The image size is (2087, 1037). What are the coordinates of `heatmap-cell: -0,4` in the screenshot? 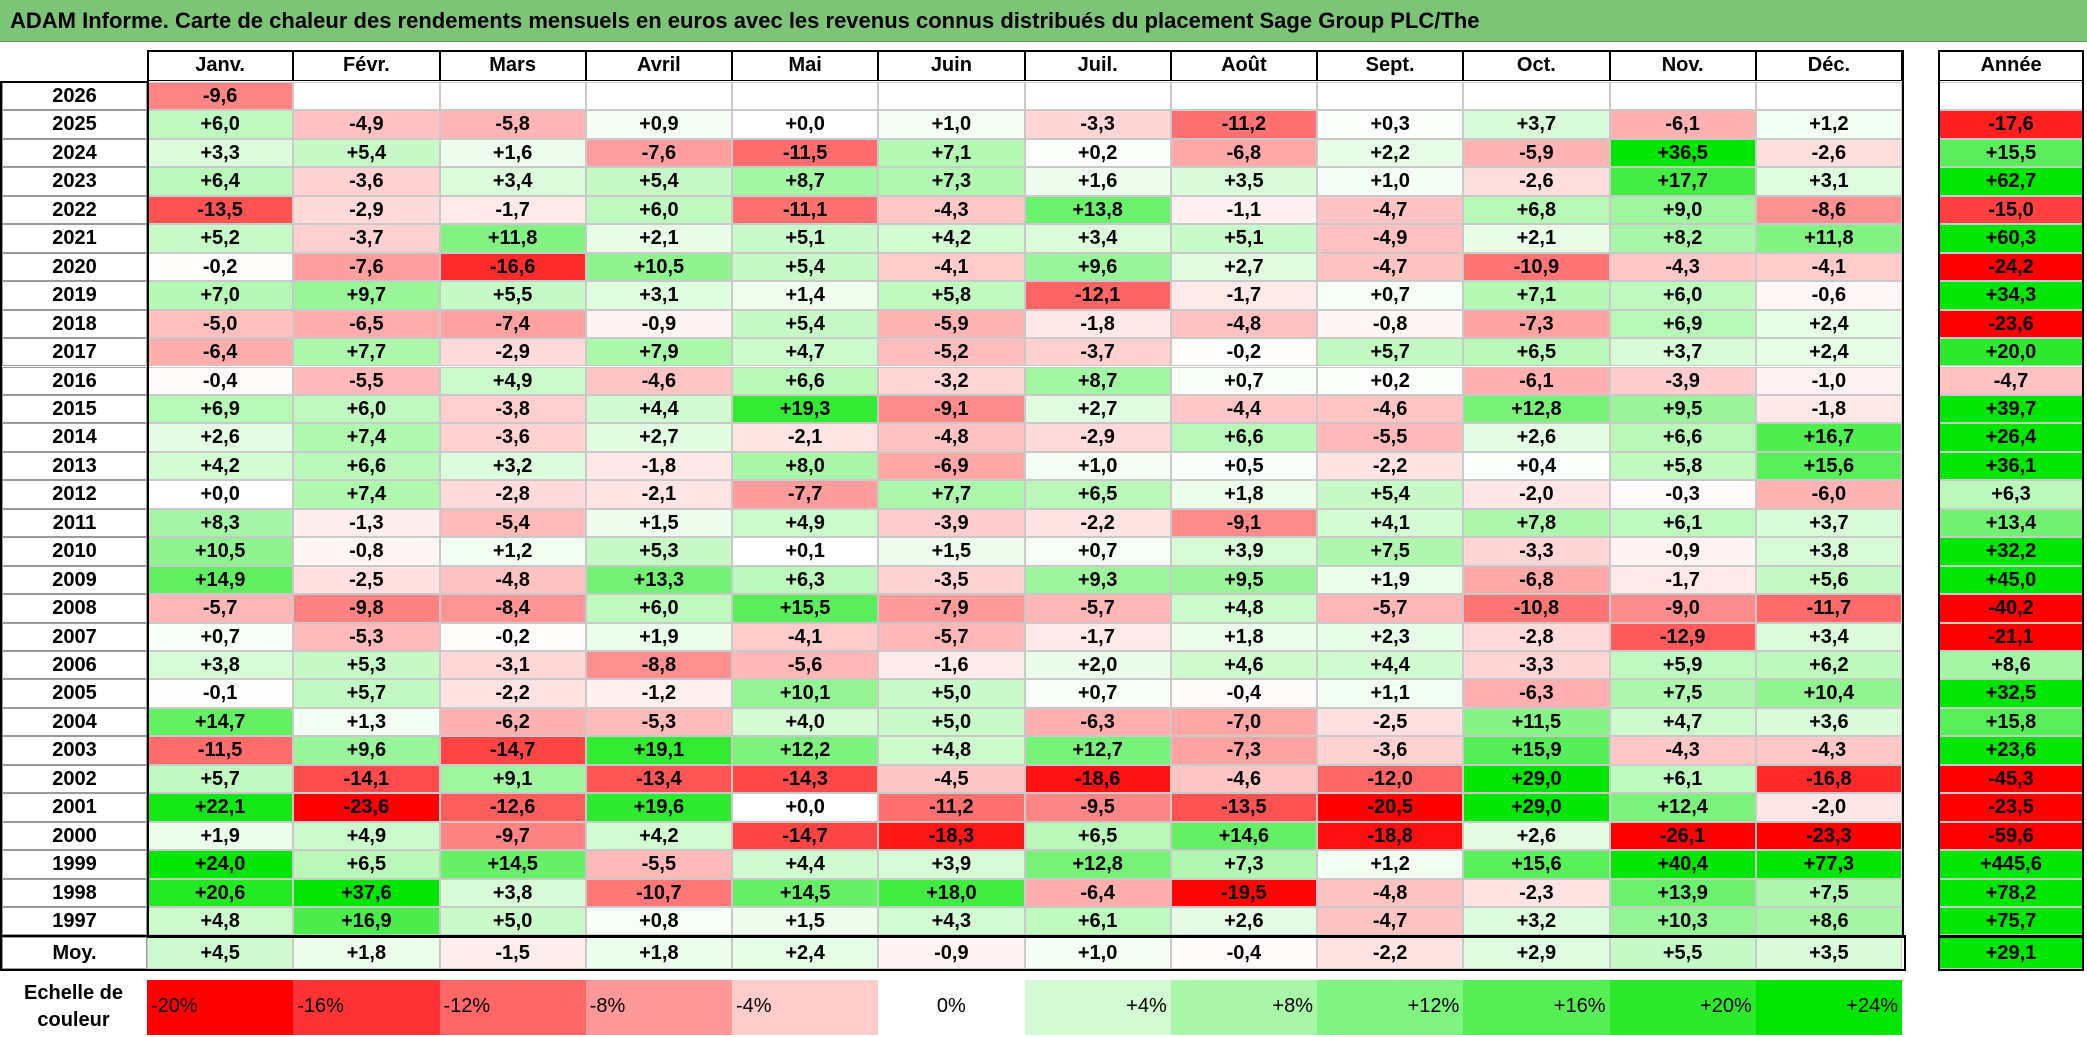 It's located at (1243, 693).